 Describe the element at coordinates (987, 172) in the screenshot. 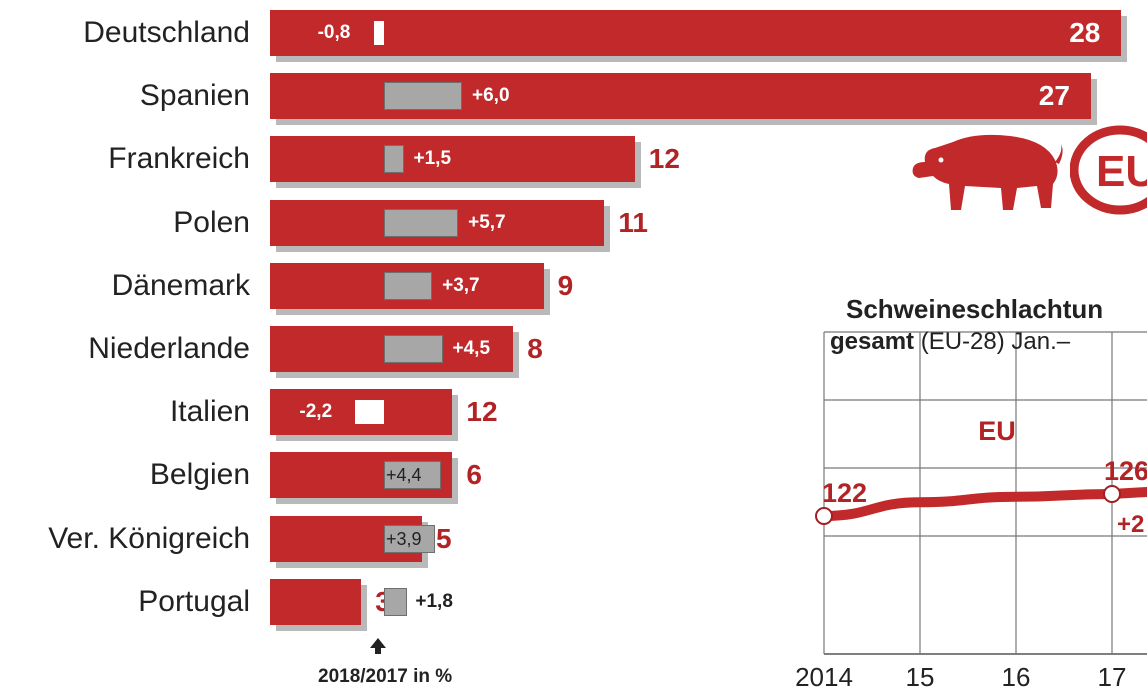

I see `pig-icon` at that location.